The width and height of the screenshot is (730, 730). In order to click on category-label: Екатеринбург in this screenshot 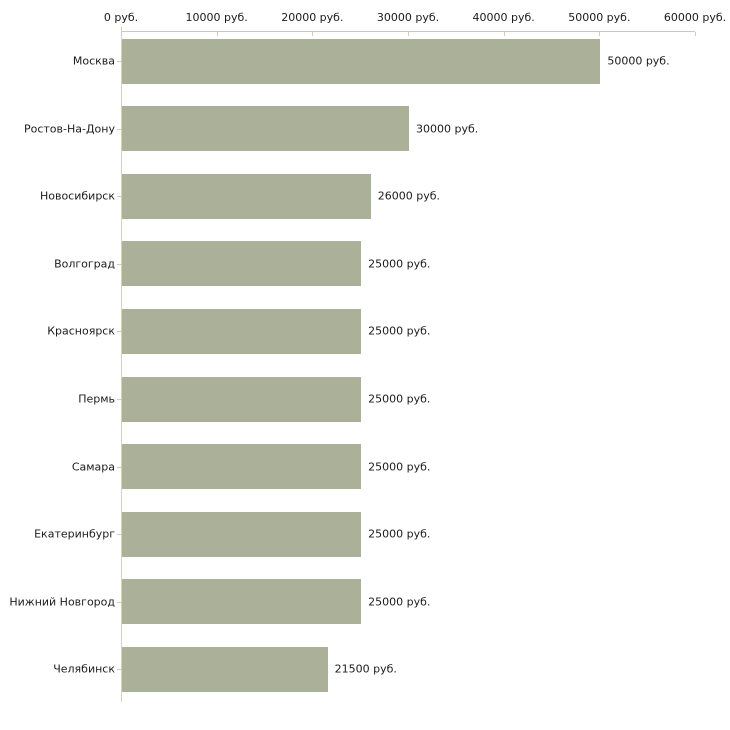, I will do `click(74, 534)`.